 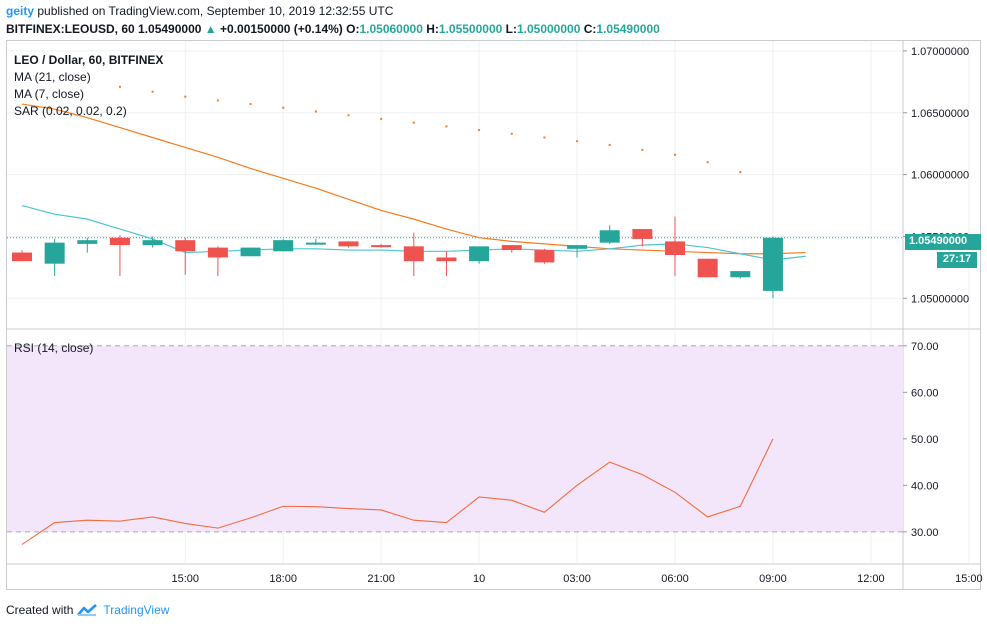 I want to click on legend-rsi: RSI (14, close), so click(x=54, y=348).